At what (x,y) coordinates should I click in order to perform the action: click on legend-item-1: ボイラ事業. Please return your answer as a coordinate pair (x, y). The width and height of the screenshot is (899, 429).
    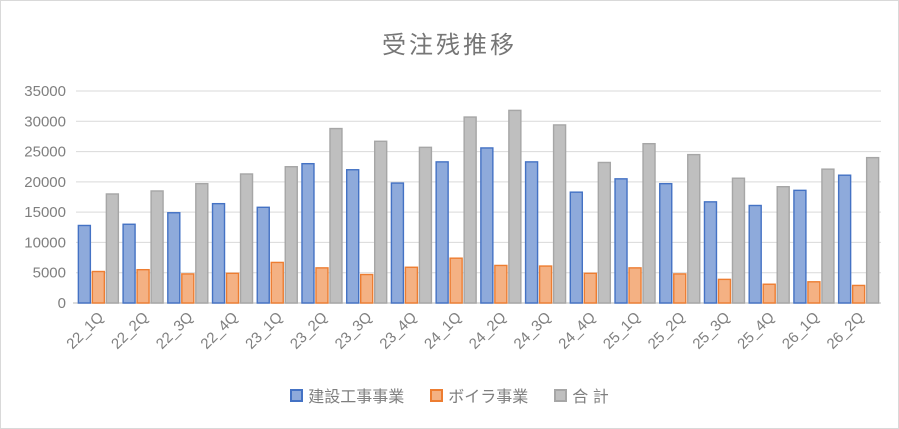
    Looking at the image, I should click on (479, 395).